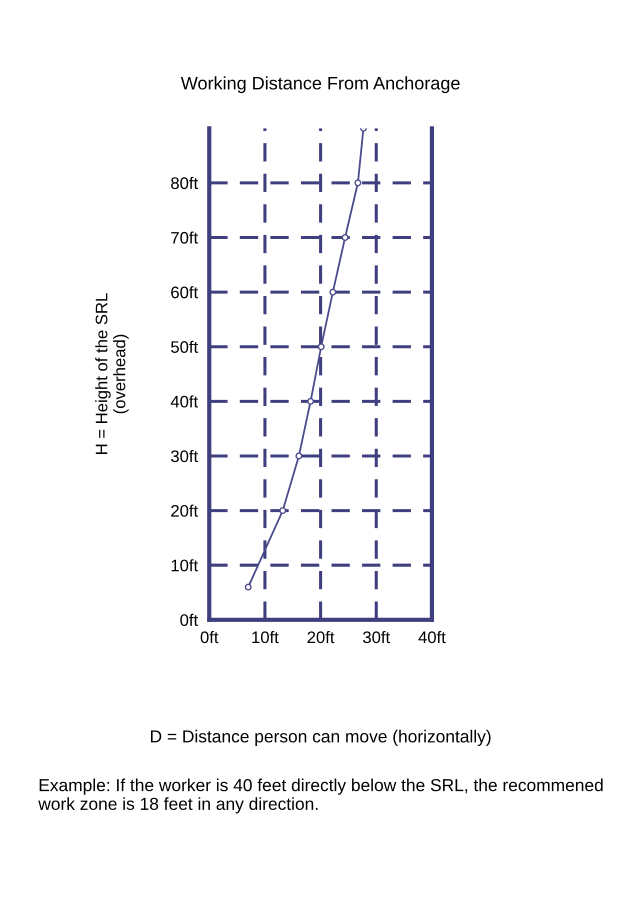  I want to click on chart-title: Working Distance From Anchorage, so click(320, 85).